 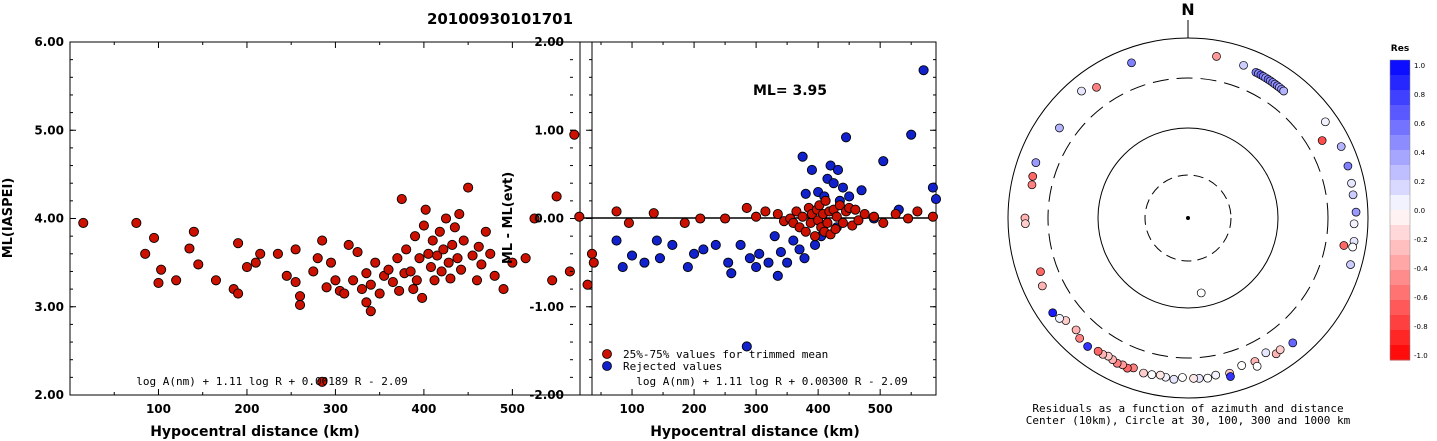 I want to click on panel0-xtick-label: 400, so click(x=423, y=409).